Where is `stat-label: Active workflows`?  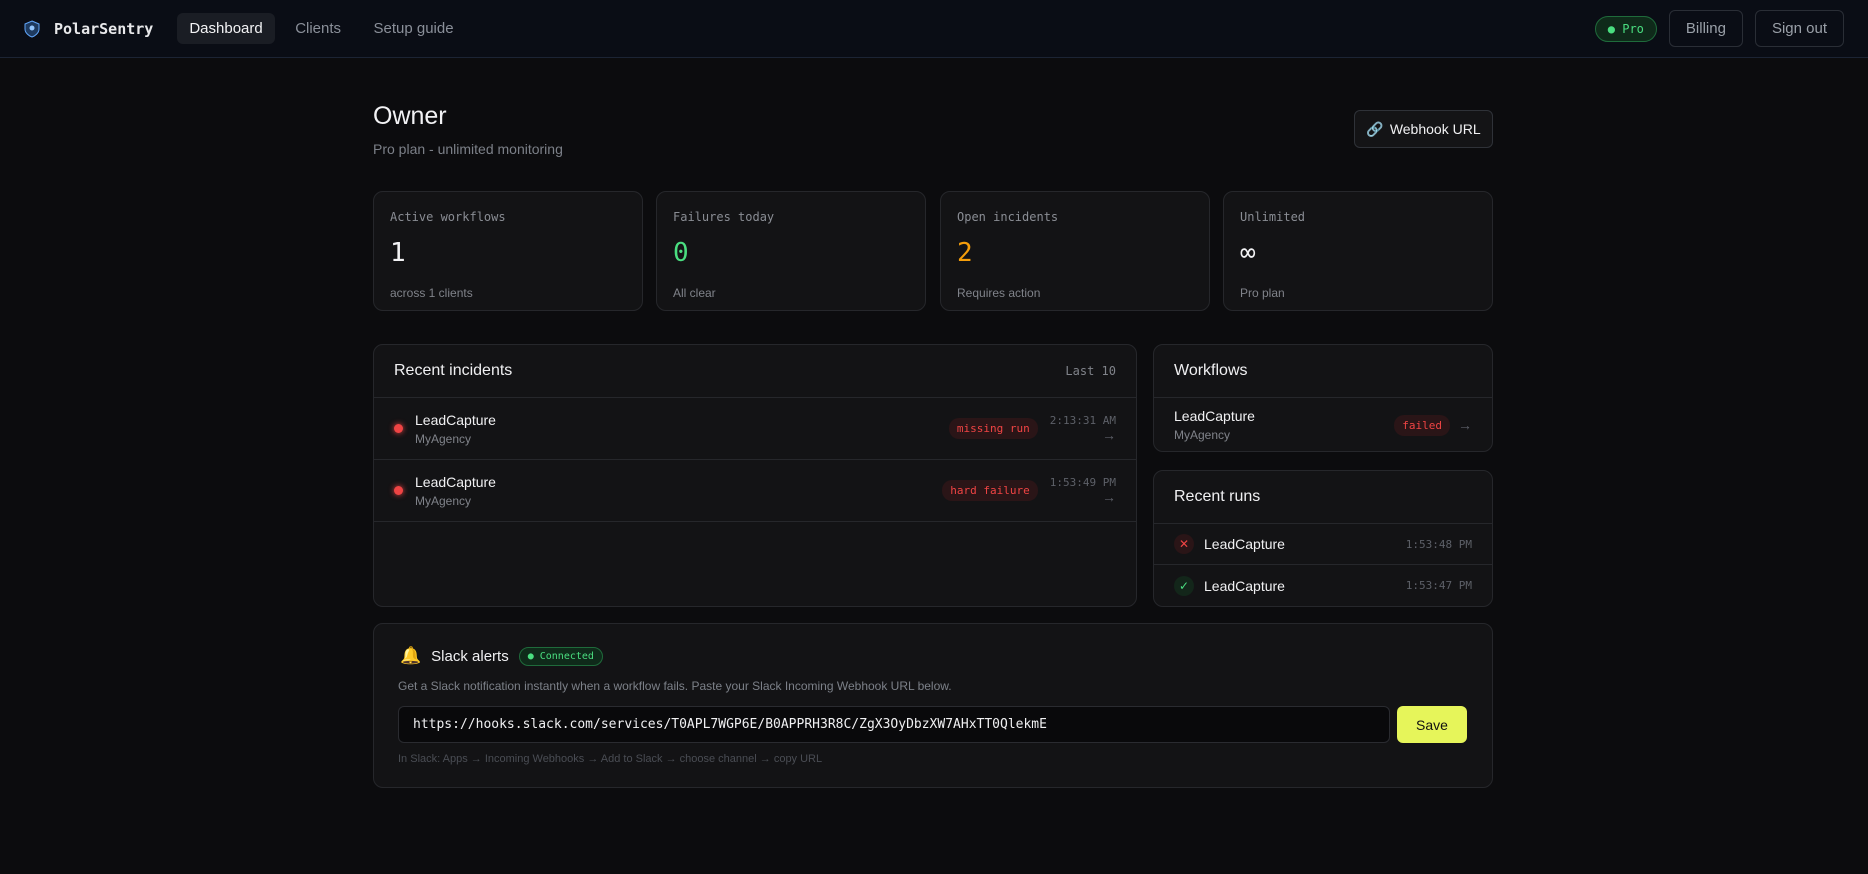 stat-label: Active workflows is located at coordinates (448, 217).